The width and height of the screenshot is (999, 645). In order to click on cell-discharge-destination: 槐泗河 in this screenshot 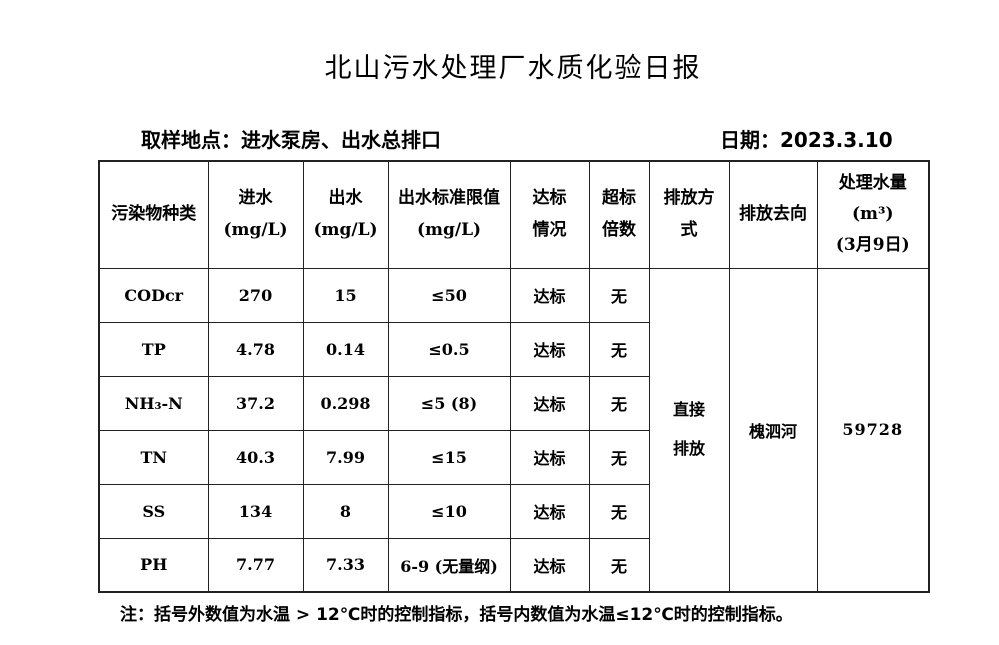, I will do `click(773, 430)`.